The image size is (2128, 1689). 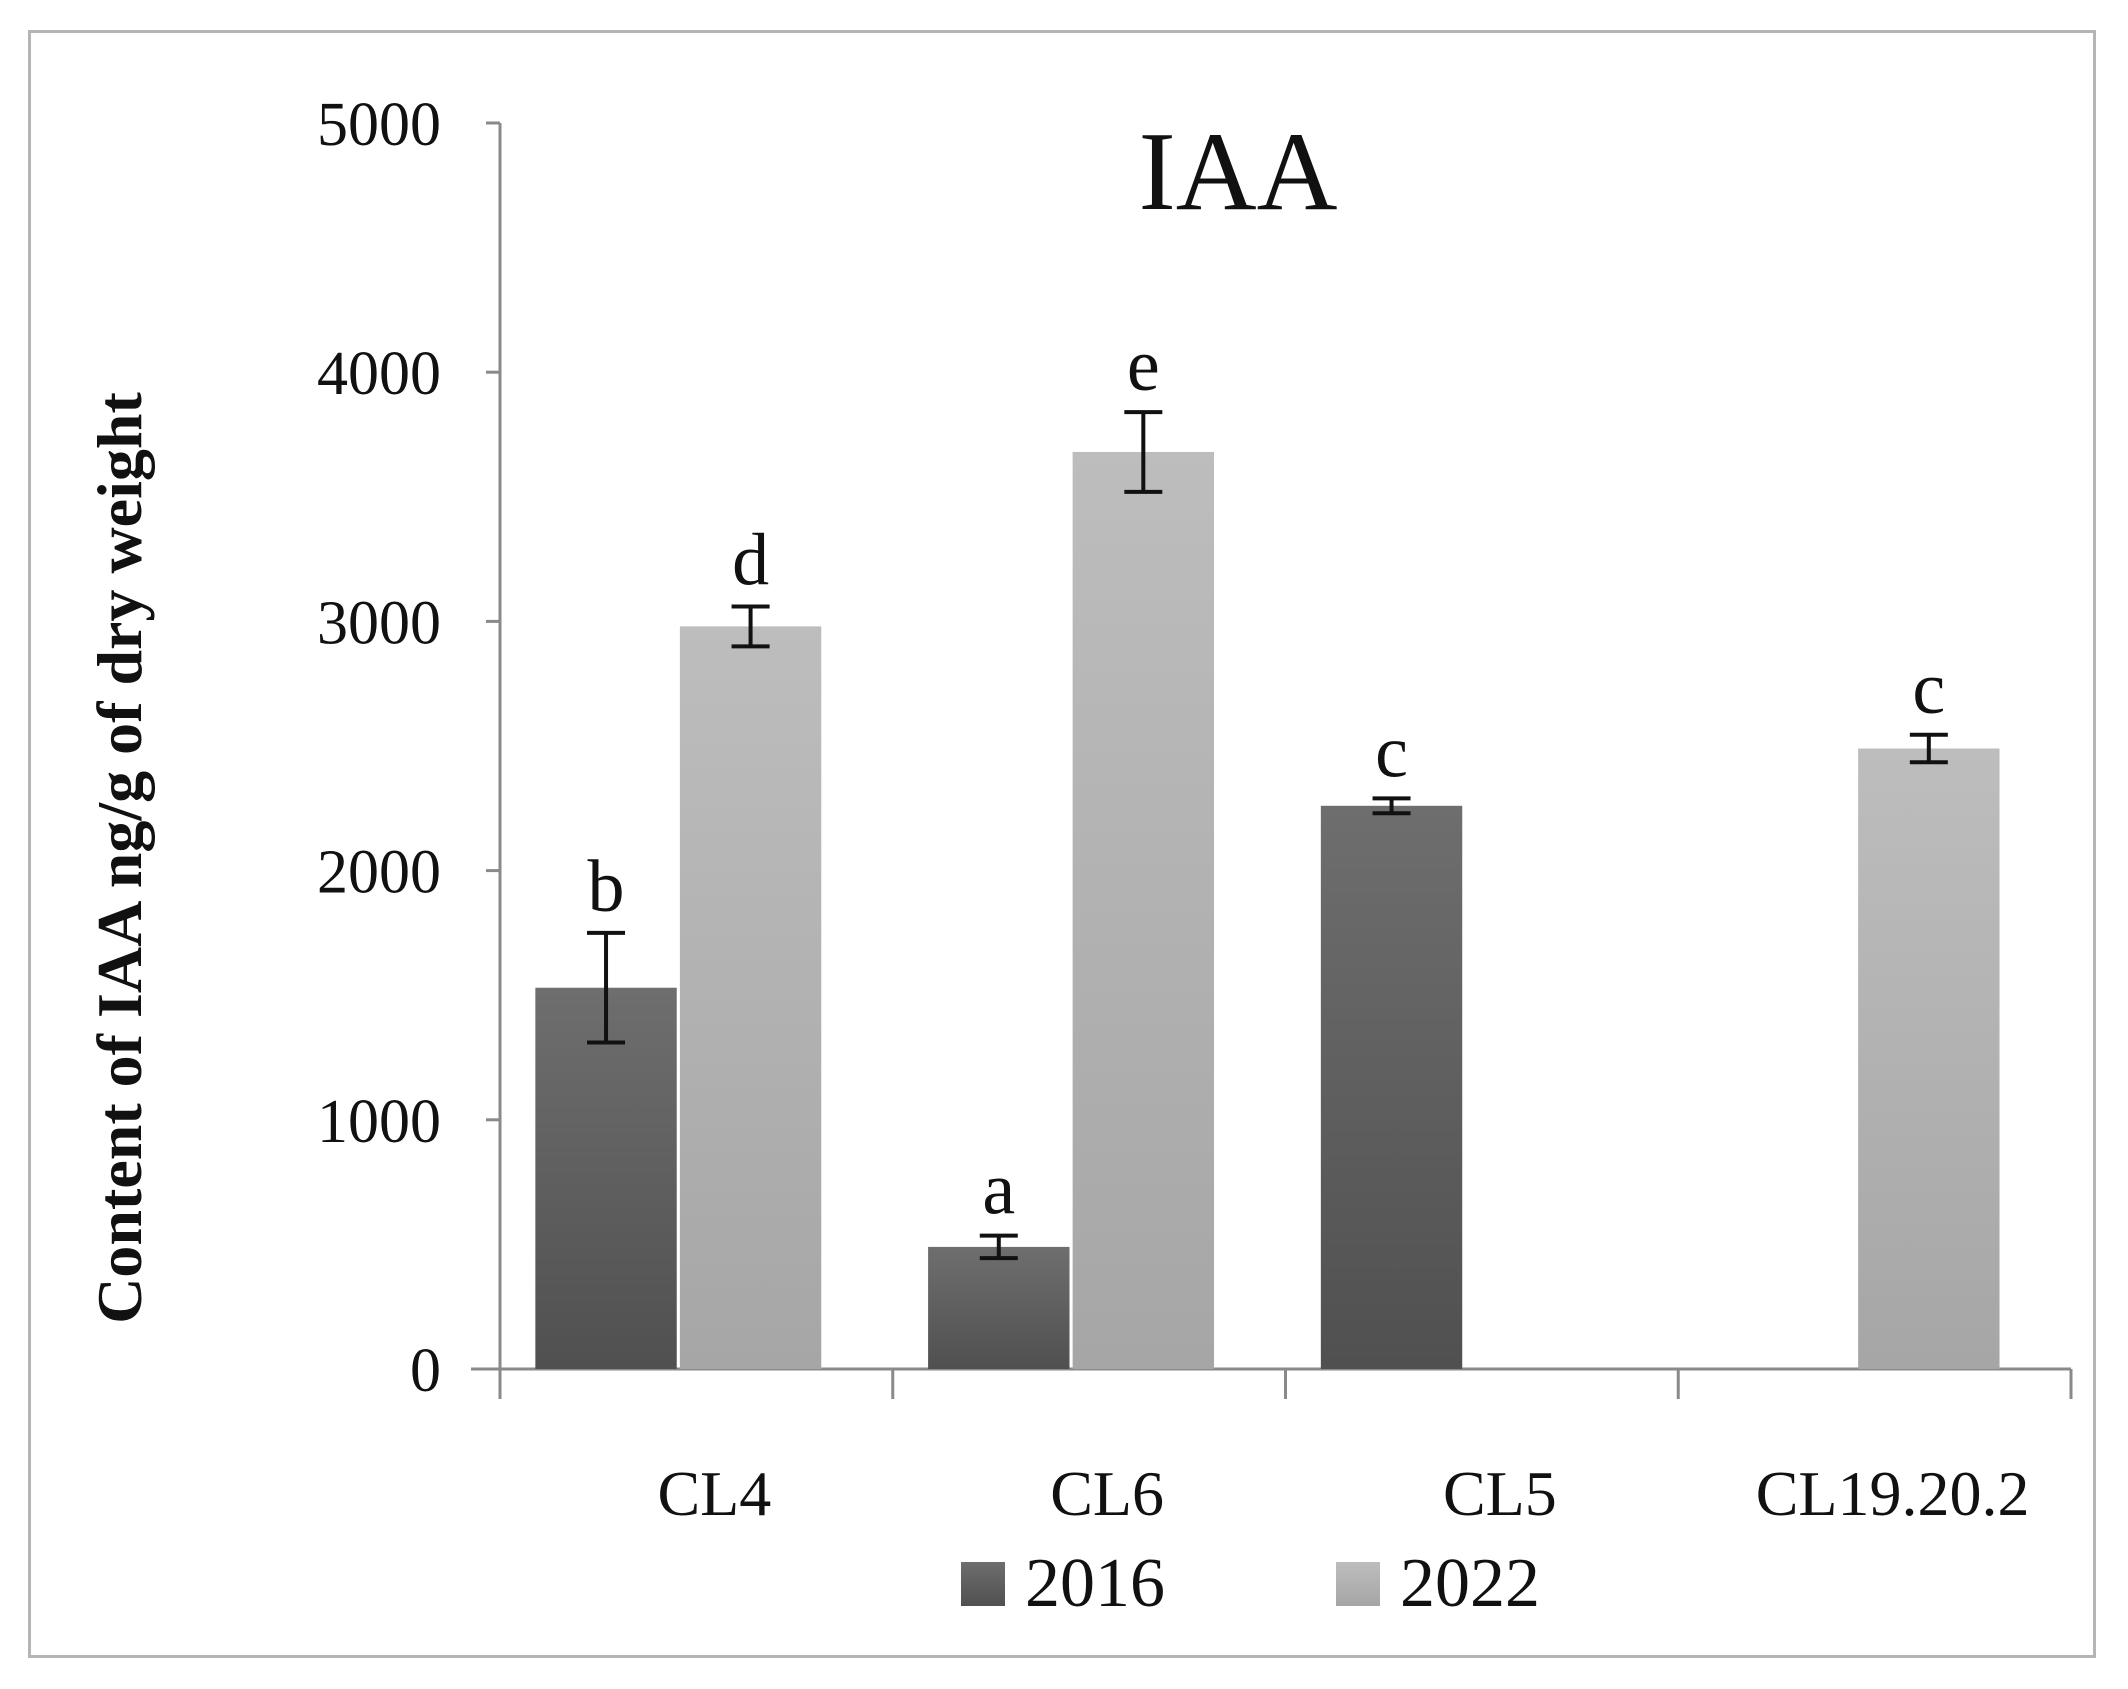 What do you see at coordinates (1928, 689) in the screenshot?
I see `significance-label-cl19-20-2-2022: c` at bounding box center [1928, 689].